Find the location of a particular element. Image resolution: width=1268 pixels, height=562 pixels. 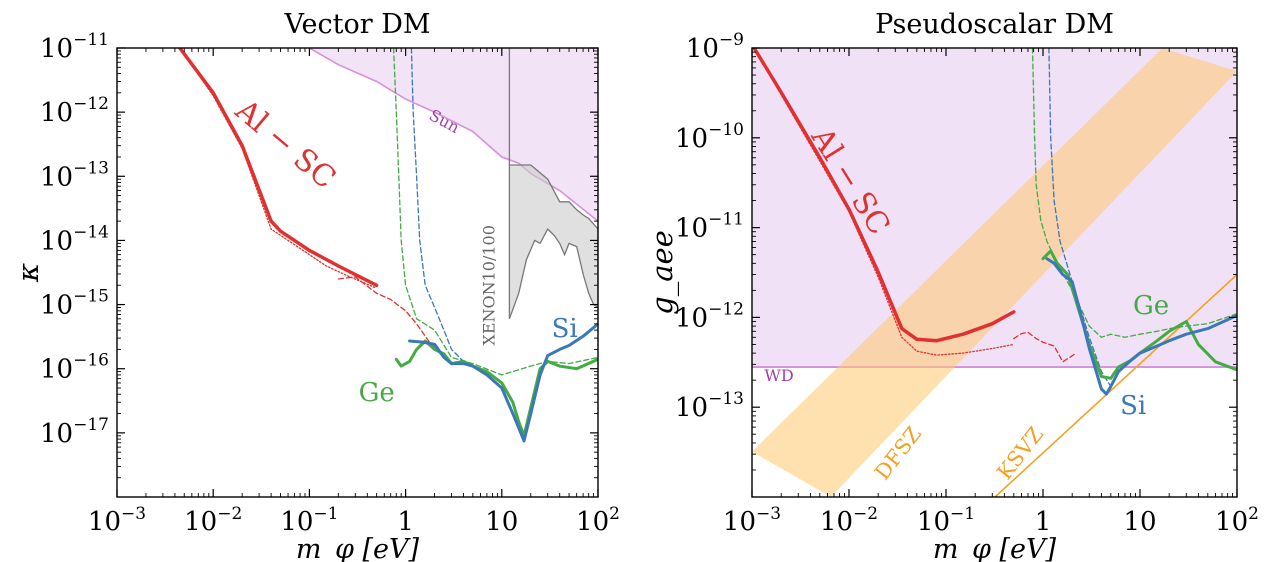

chart-title: Pseudoscalar DM is located at coordinates (994, 24).